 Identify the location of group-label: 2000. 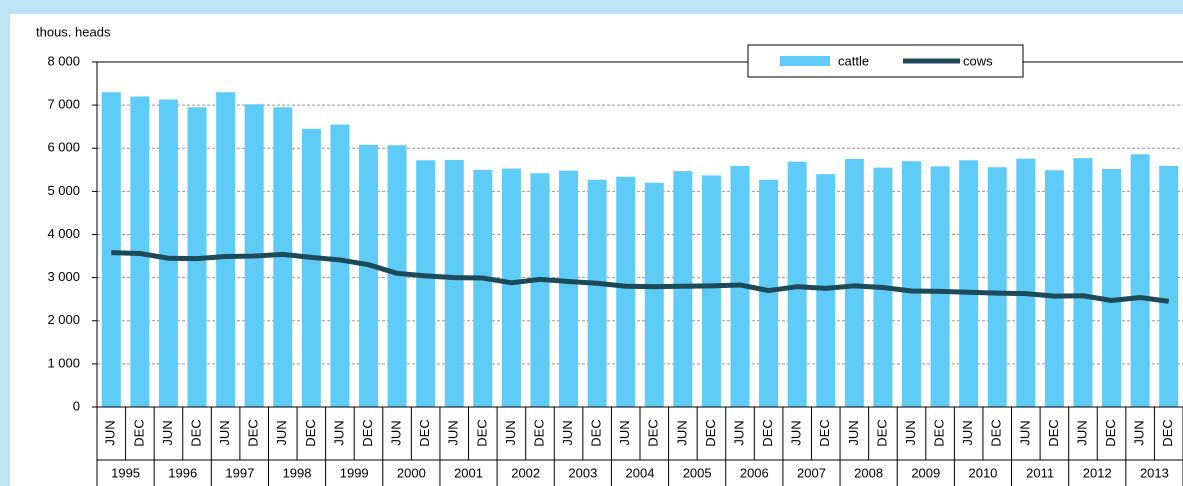
(411, 472).